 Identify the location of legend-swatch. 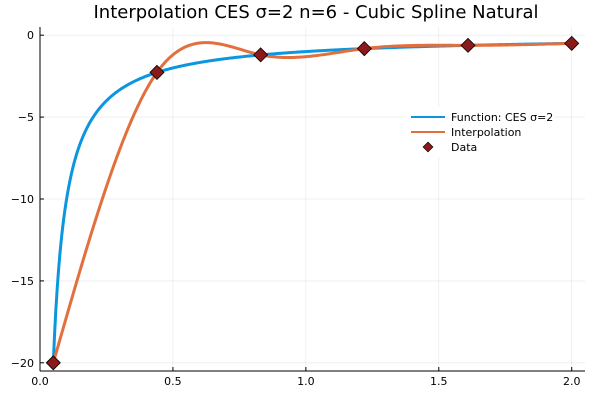
(428, 147).